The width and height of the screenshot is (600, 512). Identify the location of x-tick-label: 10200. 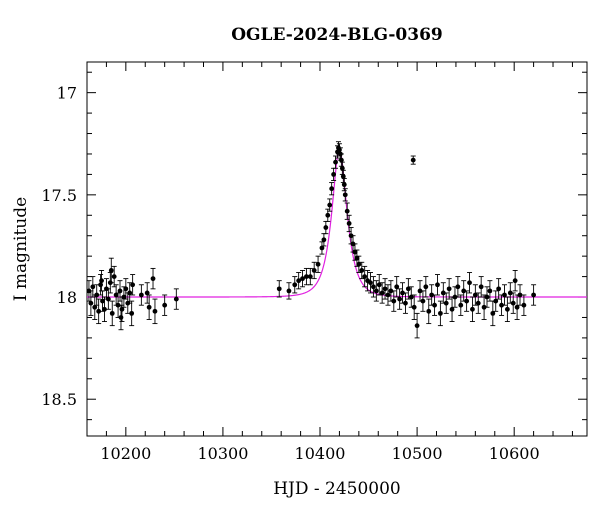
(125, 453).